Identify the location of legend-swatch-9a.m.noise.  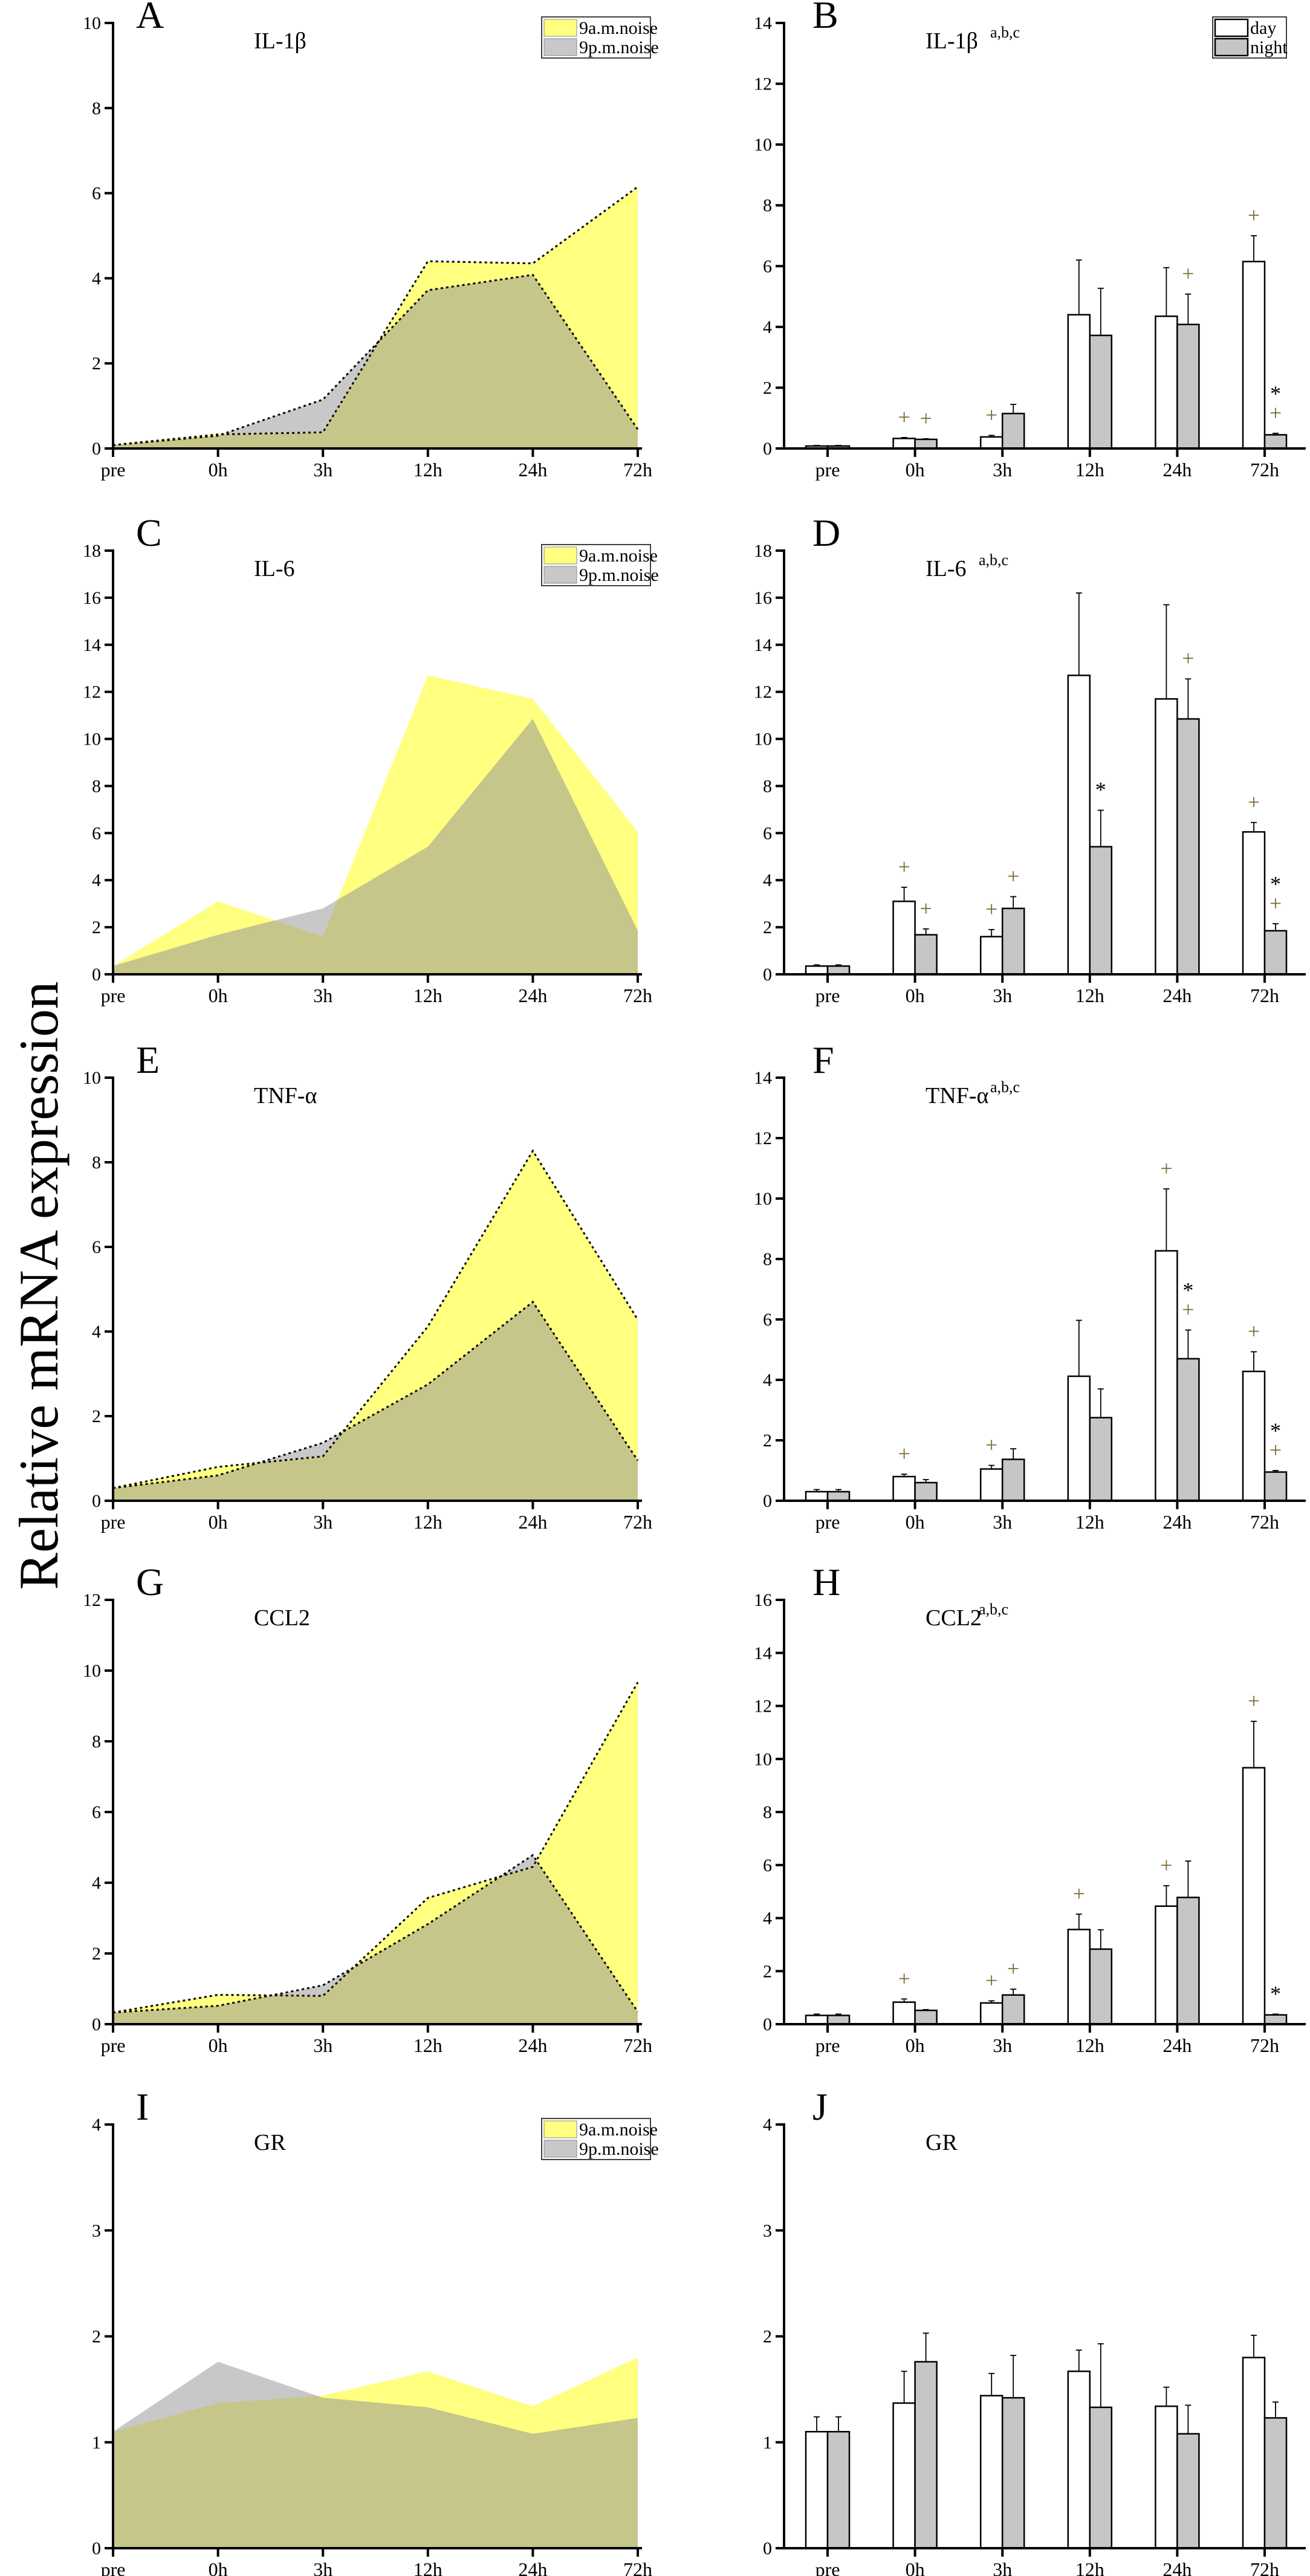
(560, 2129).